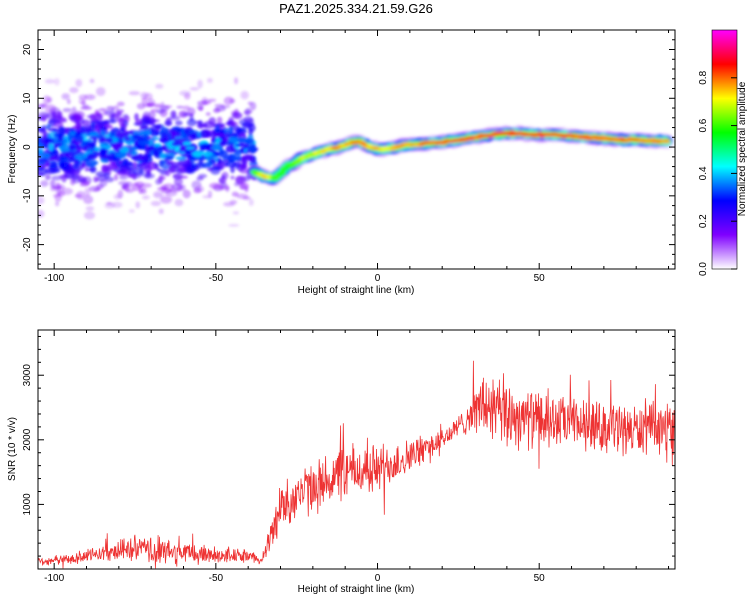 This screenshot has width=750, height=600. I want to click on figure-title: PAZ1.2025.334.21.59.G26, so click(356, 8).